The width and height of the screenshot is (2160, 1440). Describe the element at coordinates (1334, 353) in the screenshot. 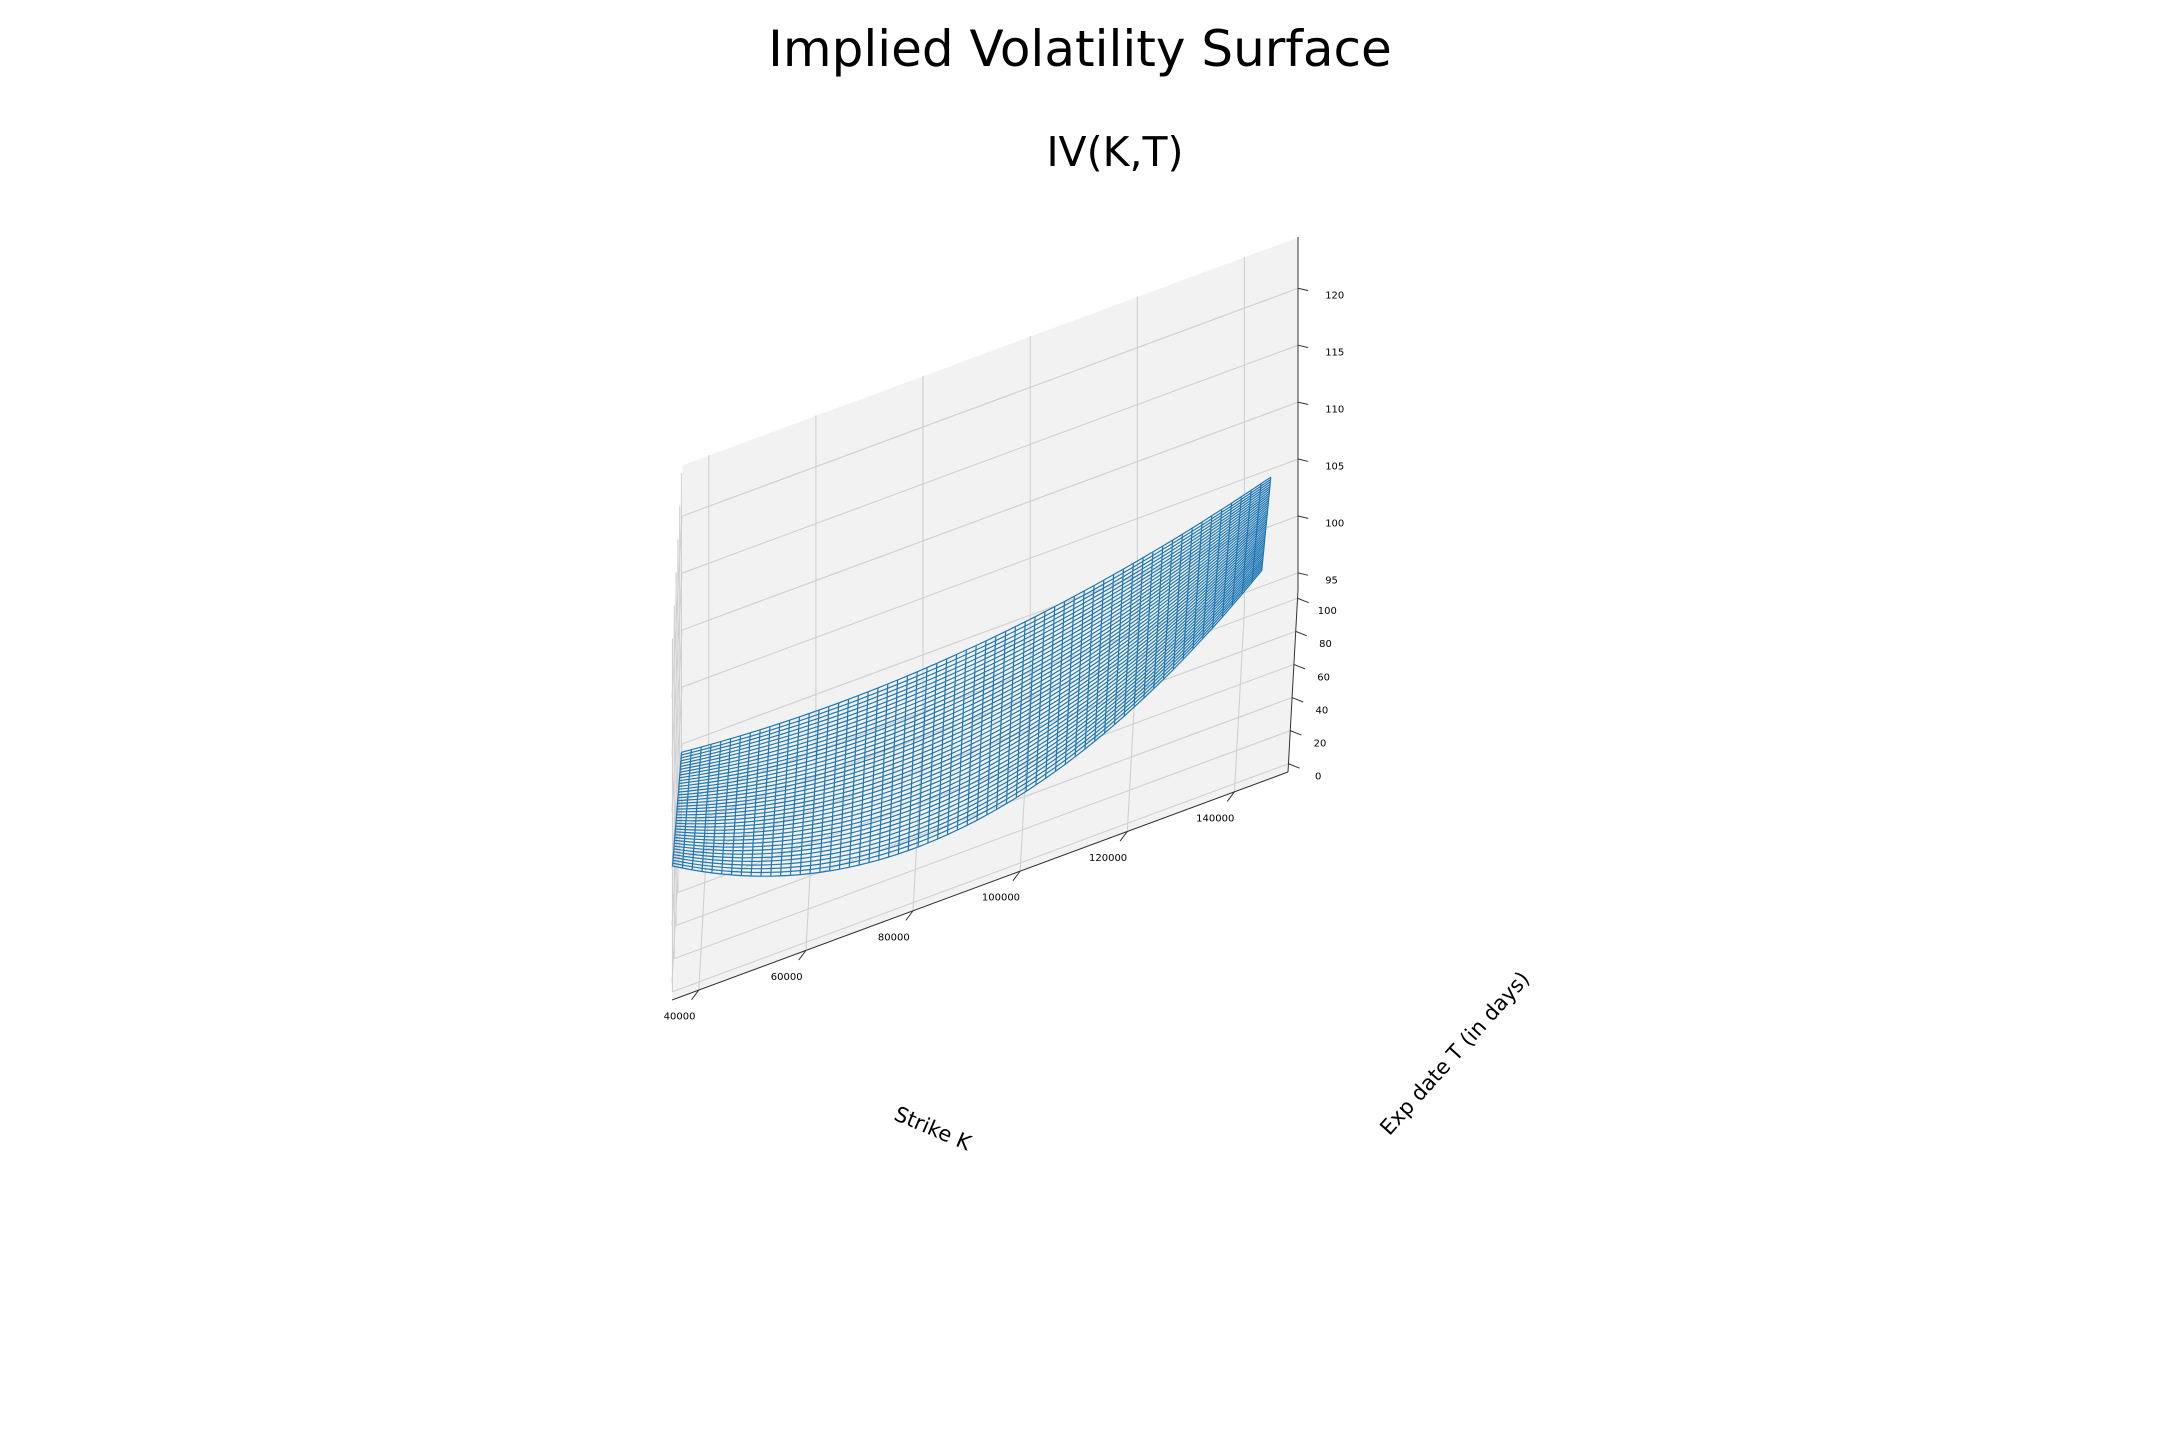

I see `z-tick-label: 115` at that location.